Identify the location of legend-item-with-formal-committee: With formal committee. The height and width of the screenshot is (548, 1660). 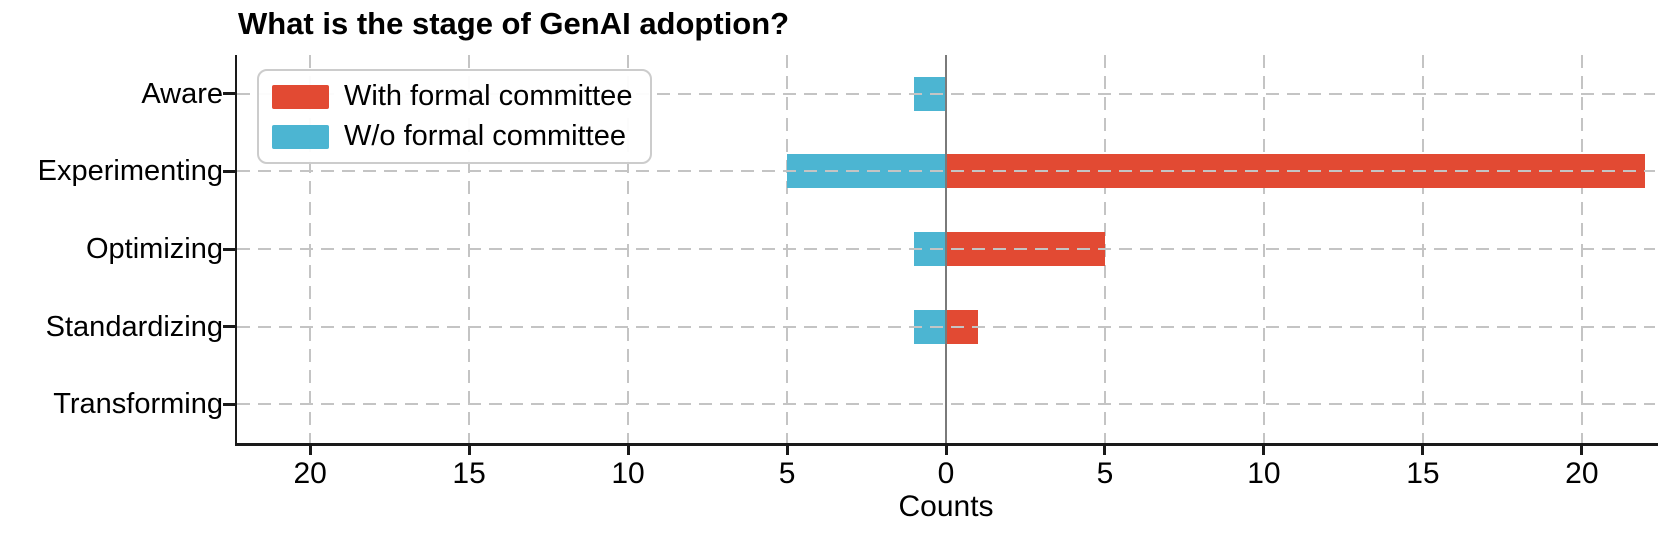
(452, 96).